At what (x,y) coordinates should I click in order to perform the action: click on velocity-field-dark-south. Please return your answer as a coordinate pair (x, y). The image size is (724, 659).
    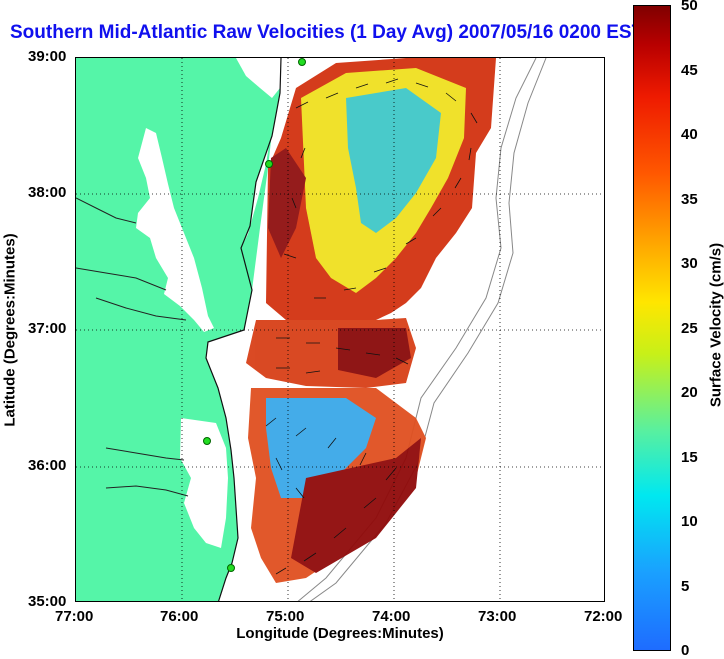
    Looking at the image, I should click on (356, 505).